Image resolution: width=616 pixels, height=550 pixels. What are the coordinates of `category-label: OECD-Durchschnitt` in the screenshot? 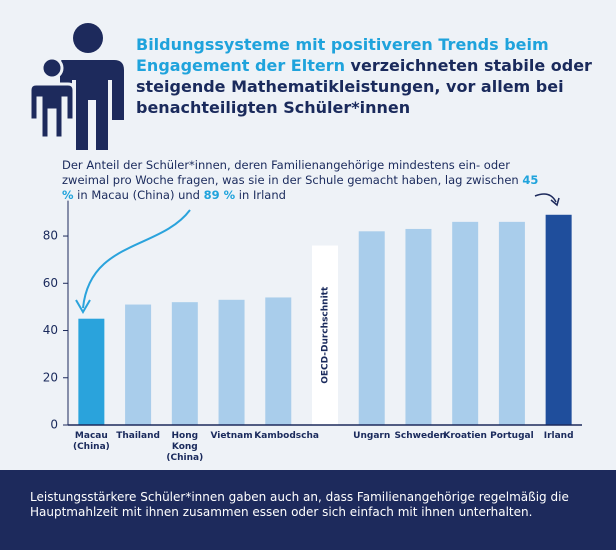 It's located at (326, 335).